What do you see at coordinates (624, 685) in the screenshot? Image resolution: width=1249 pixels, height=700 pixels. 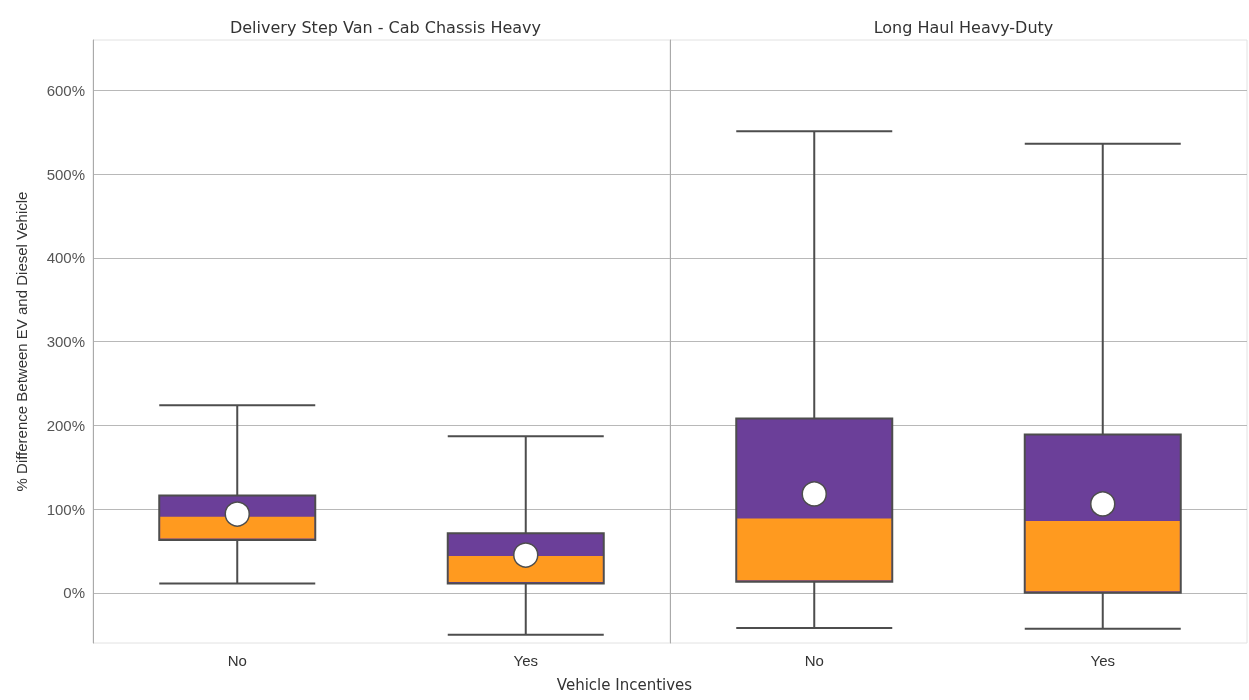 I see `x-axis-title: Vehicle Incentives` at bounding box center [624, 685].